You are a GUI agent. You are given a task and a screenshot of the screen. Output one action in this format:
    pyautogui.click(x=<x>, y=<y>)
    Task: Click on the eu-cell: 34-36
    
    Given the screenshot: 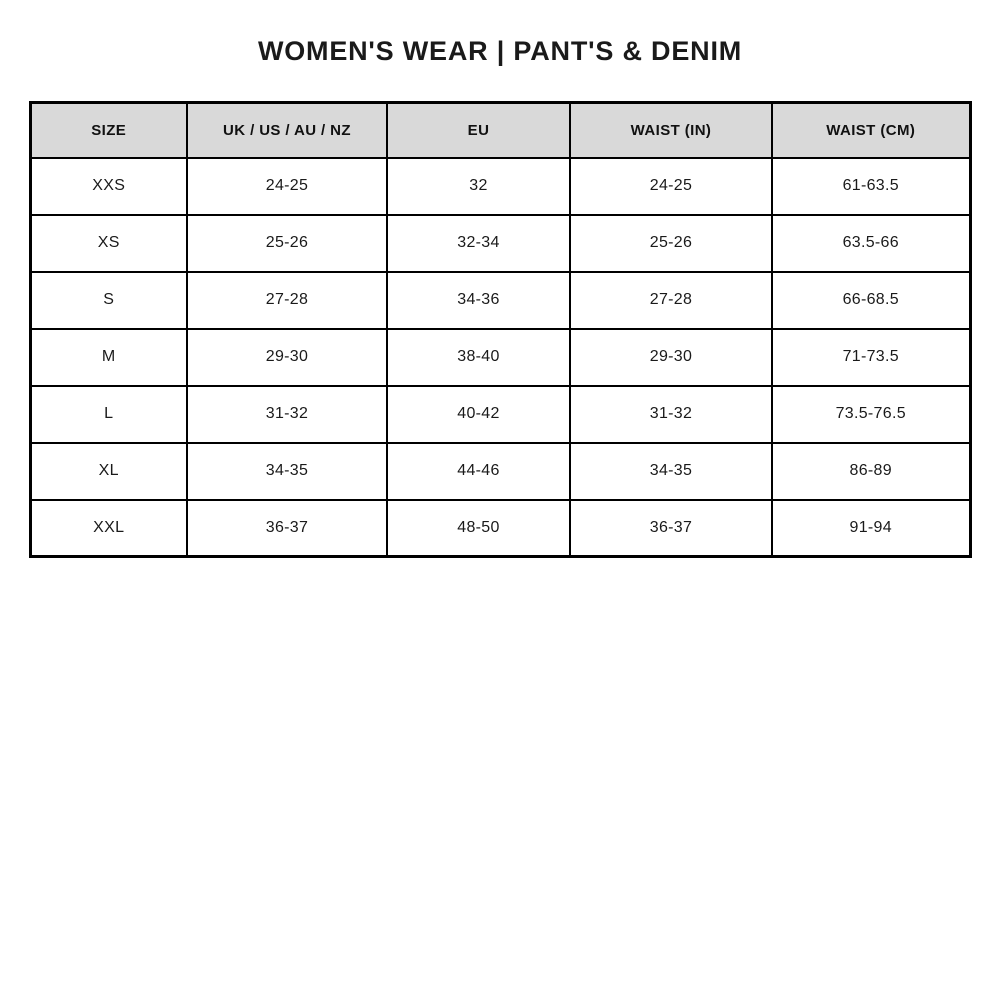 What is the action you would take?
    pyautogui.click(x=478, y=300)
    